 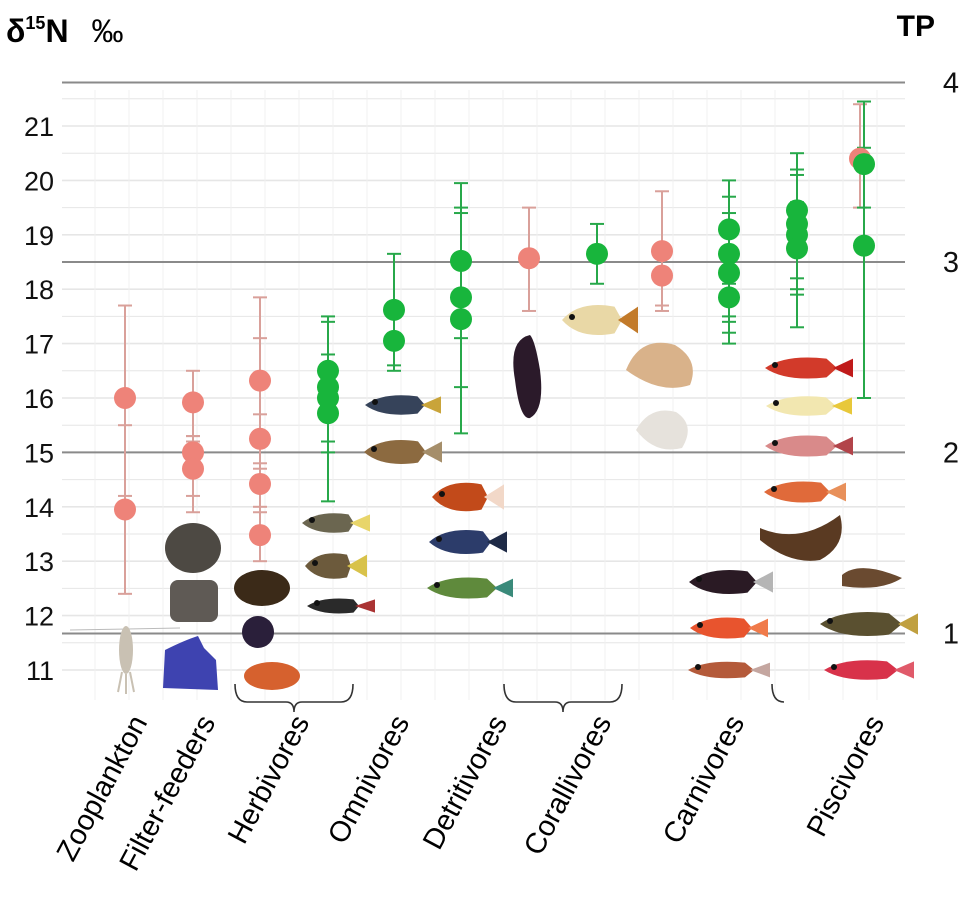 I want to click on grouper-red-illustration, so click(x=809, y=368).